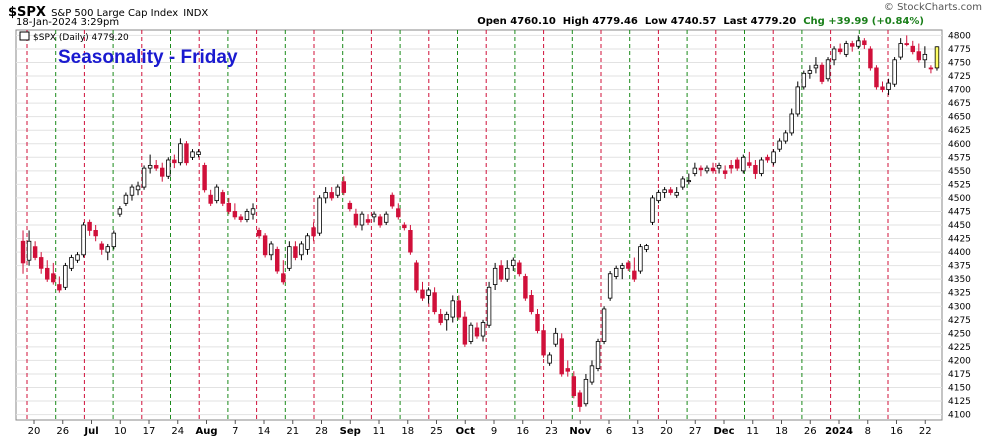  Describe the element at coordinates (292, 431) in the screenshot. I see `x-tick-label: 21` at that location.